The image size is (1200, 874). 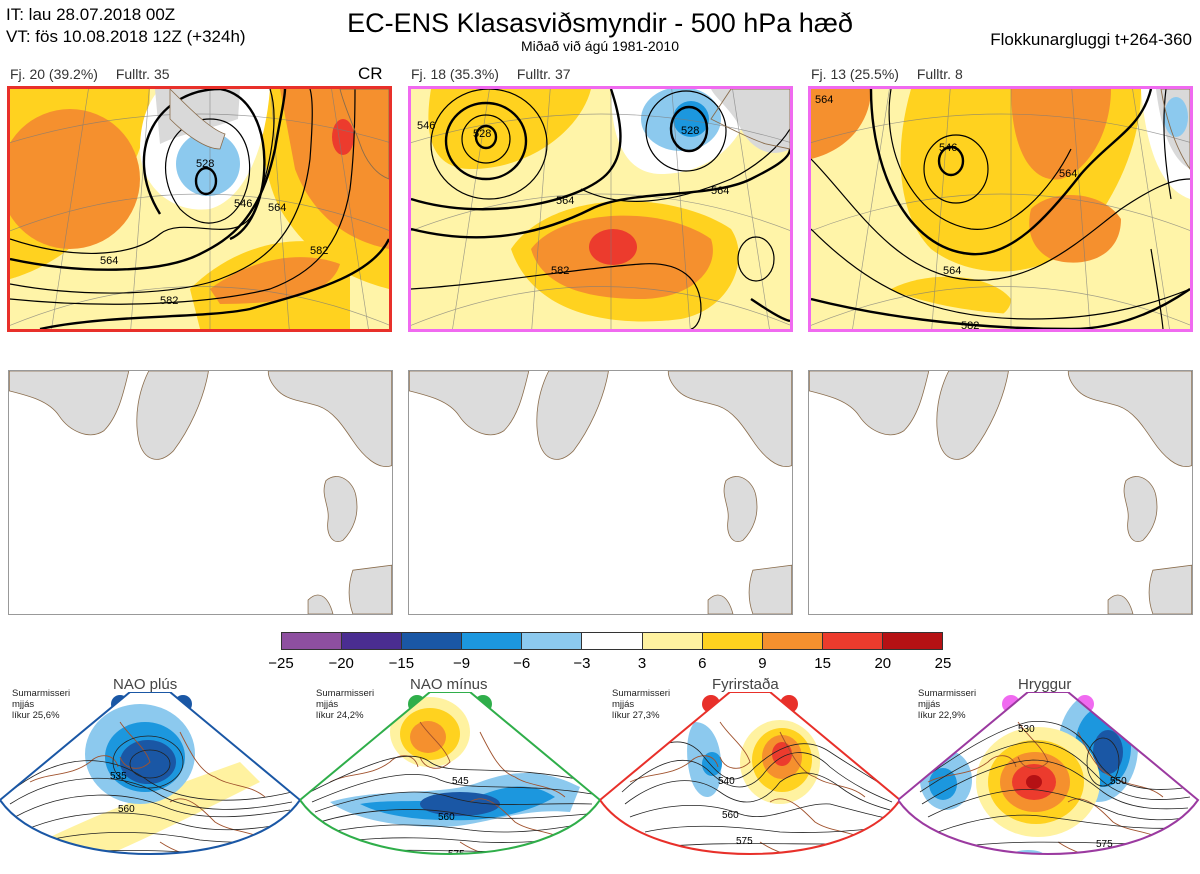 What do you see at coordinates (745, 684) in the screenshot?
I see `regime-3-title: Fyrirstaða` at bounding box center [745, 684].